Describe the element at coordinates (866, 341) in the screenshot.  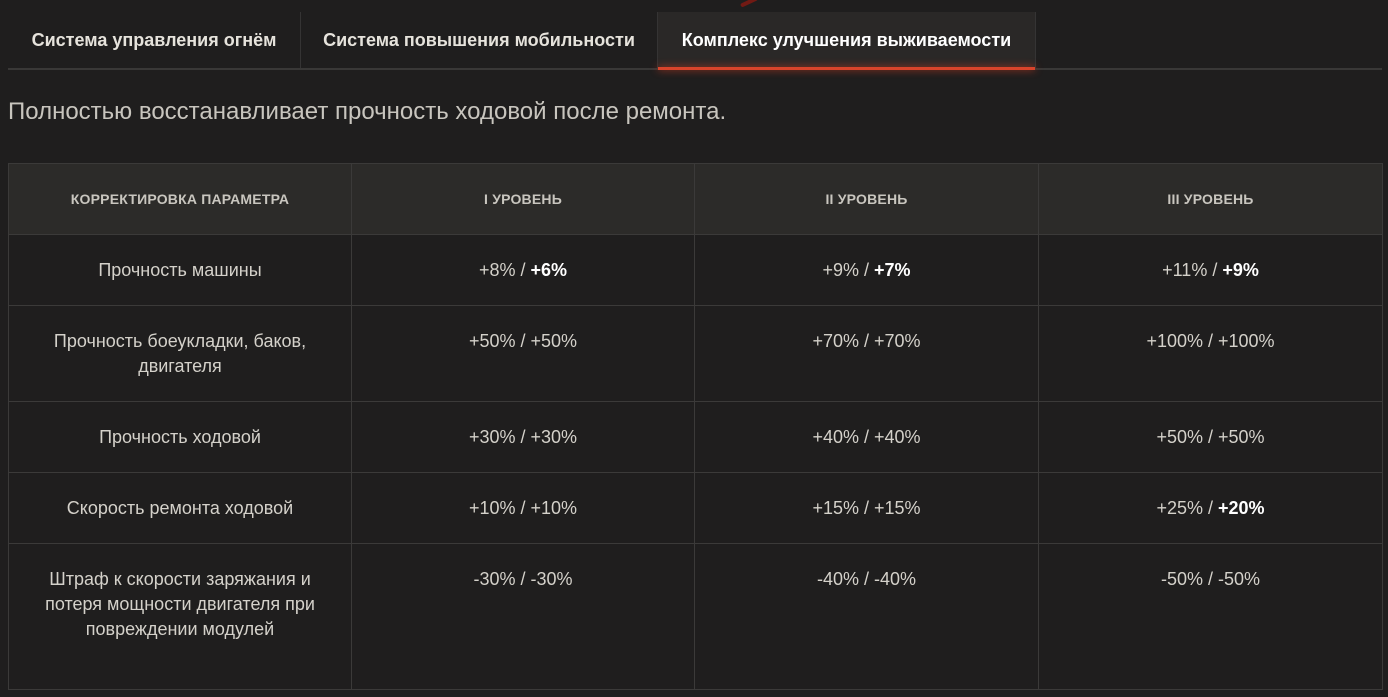
I see `base-value: +70% / +70%` at that location.